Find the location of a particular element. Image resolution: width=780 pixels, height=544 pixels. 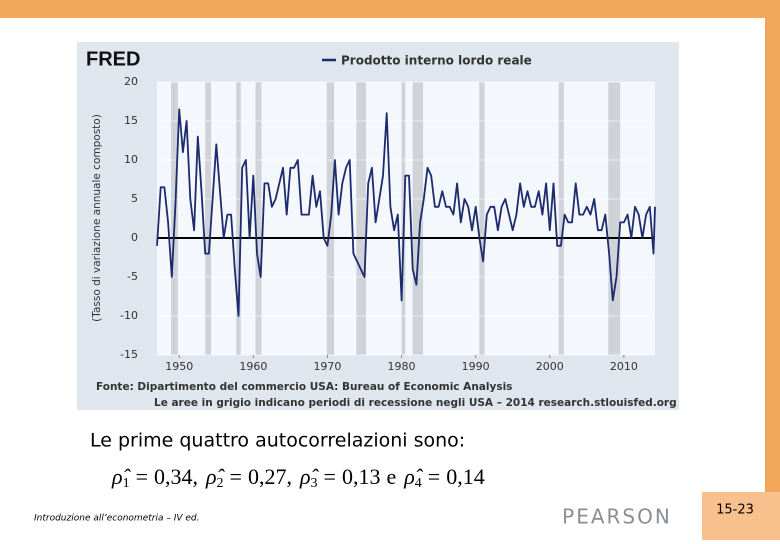

x-tick-label: 1990 is located at coordinates (476, 366).